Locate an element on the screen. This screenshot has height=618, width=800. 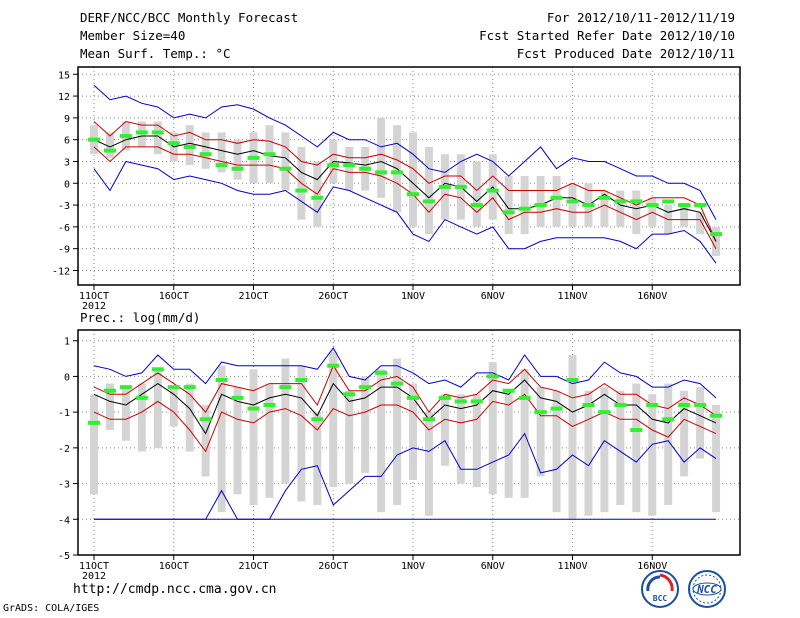
ncc-logo-text: NCC is located at coordinates (706, 589).